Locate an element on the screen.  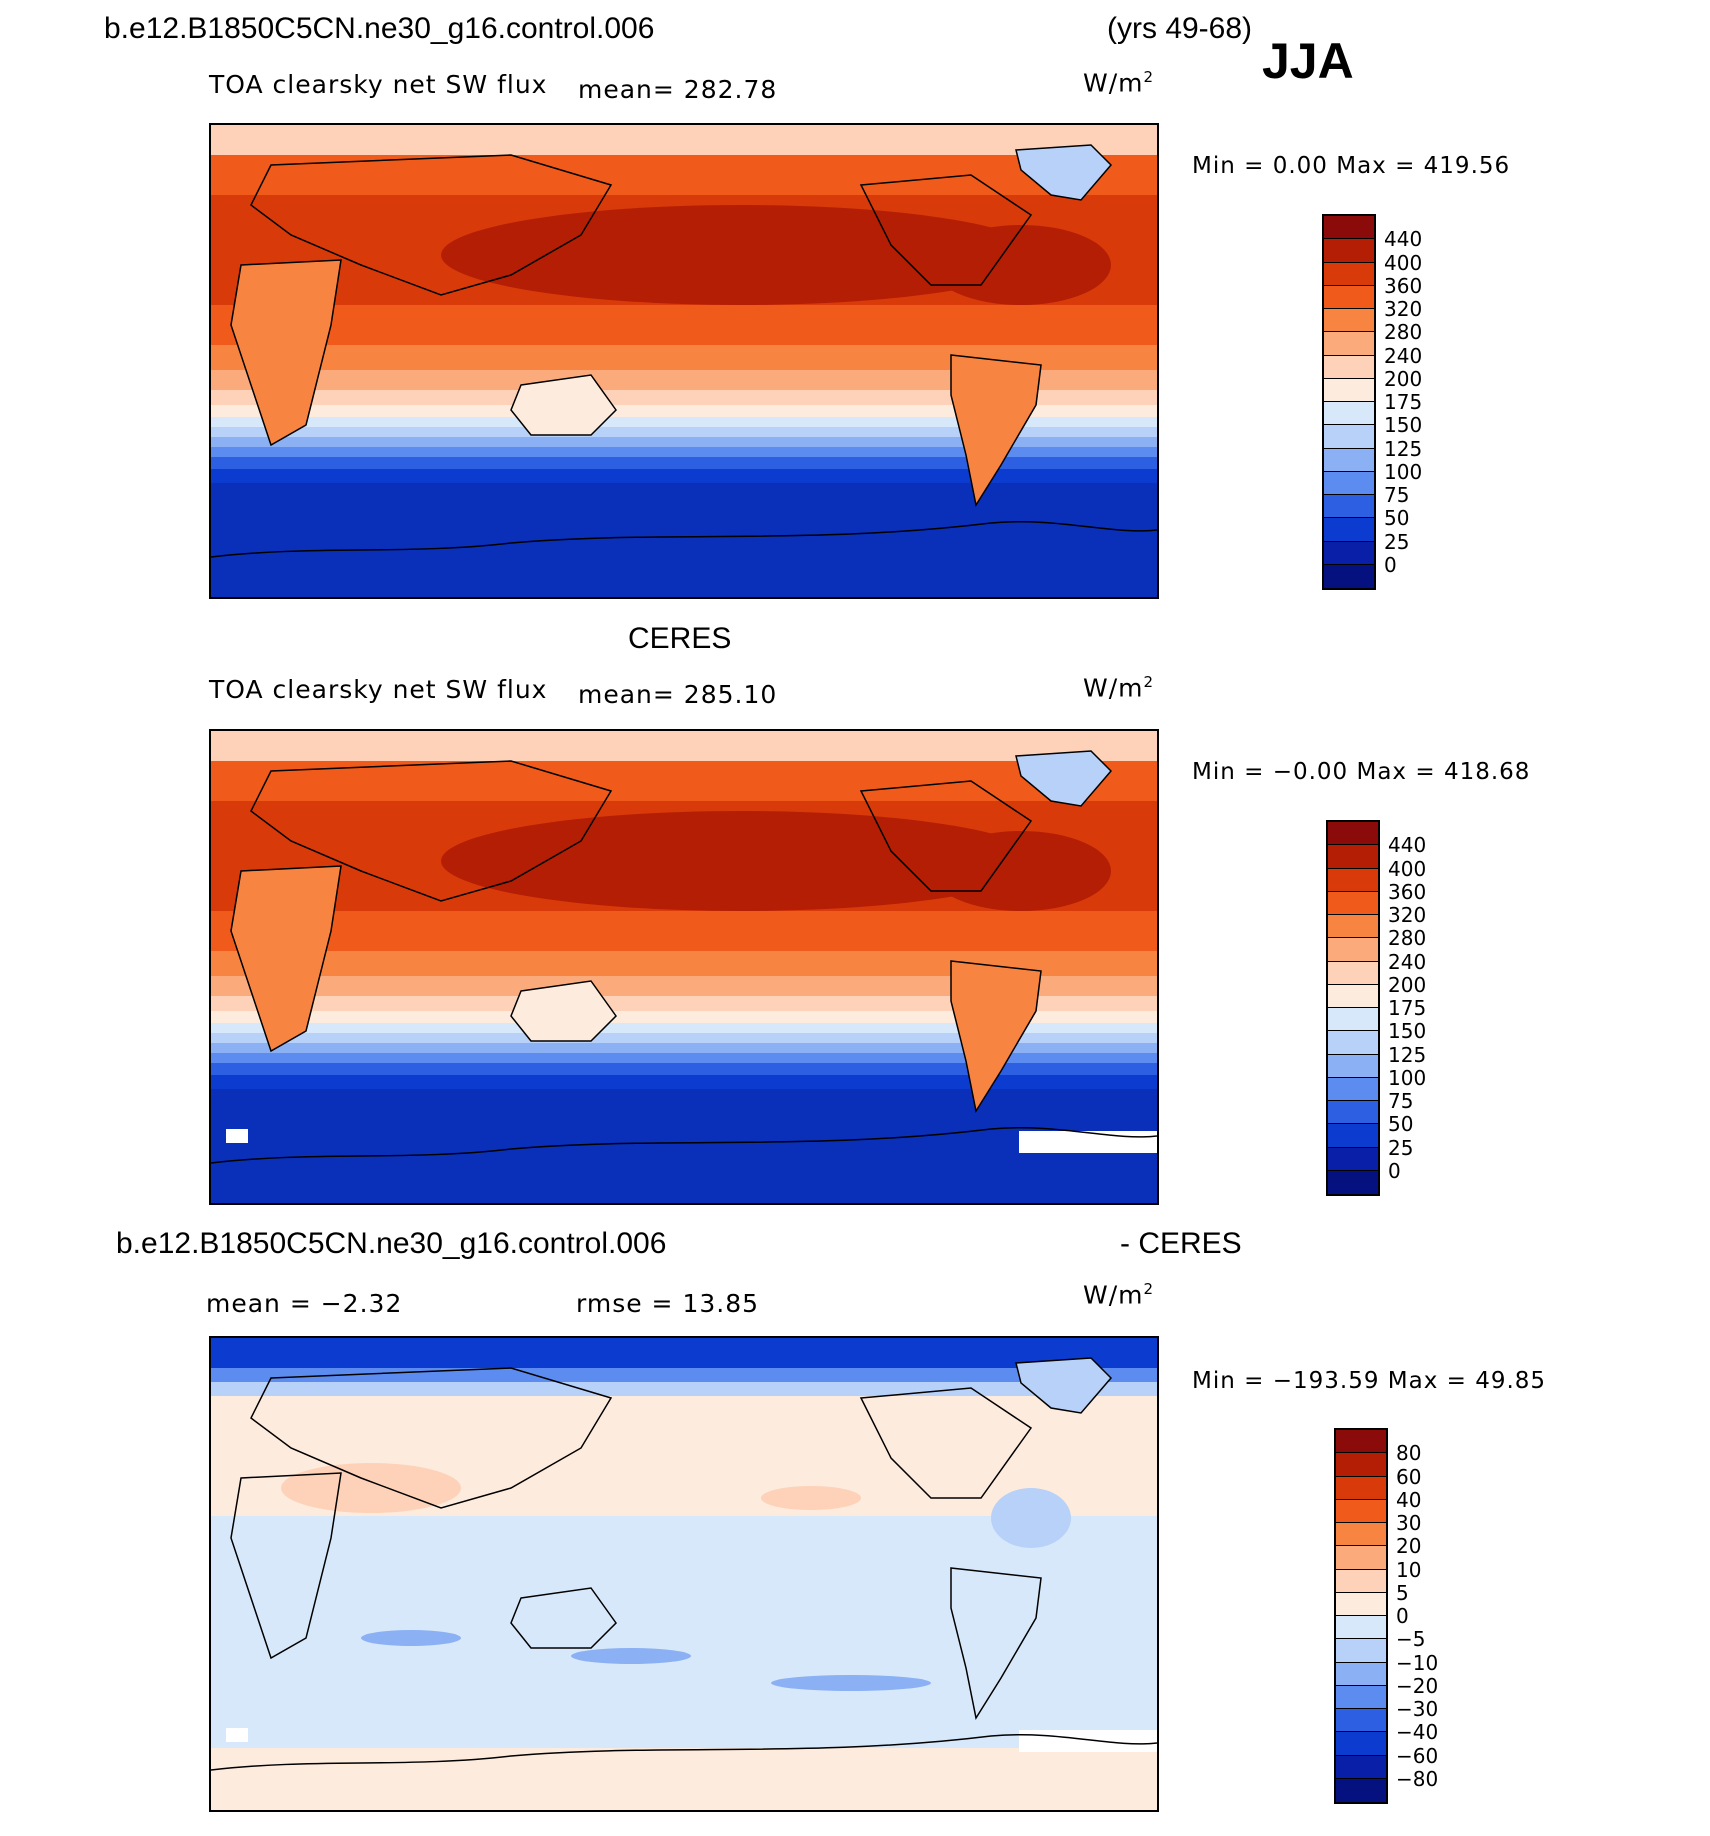
colorbar-tick-label: 30 is located at coordinates (1409, 1523).